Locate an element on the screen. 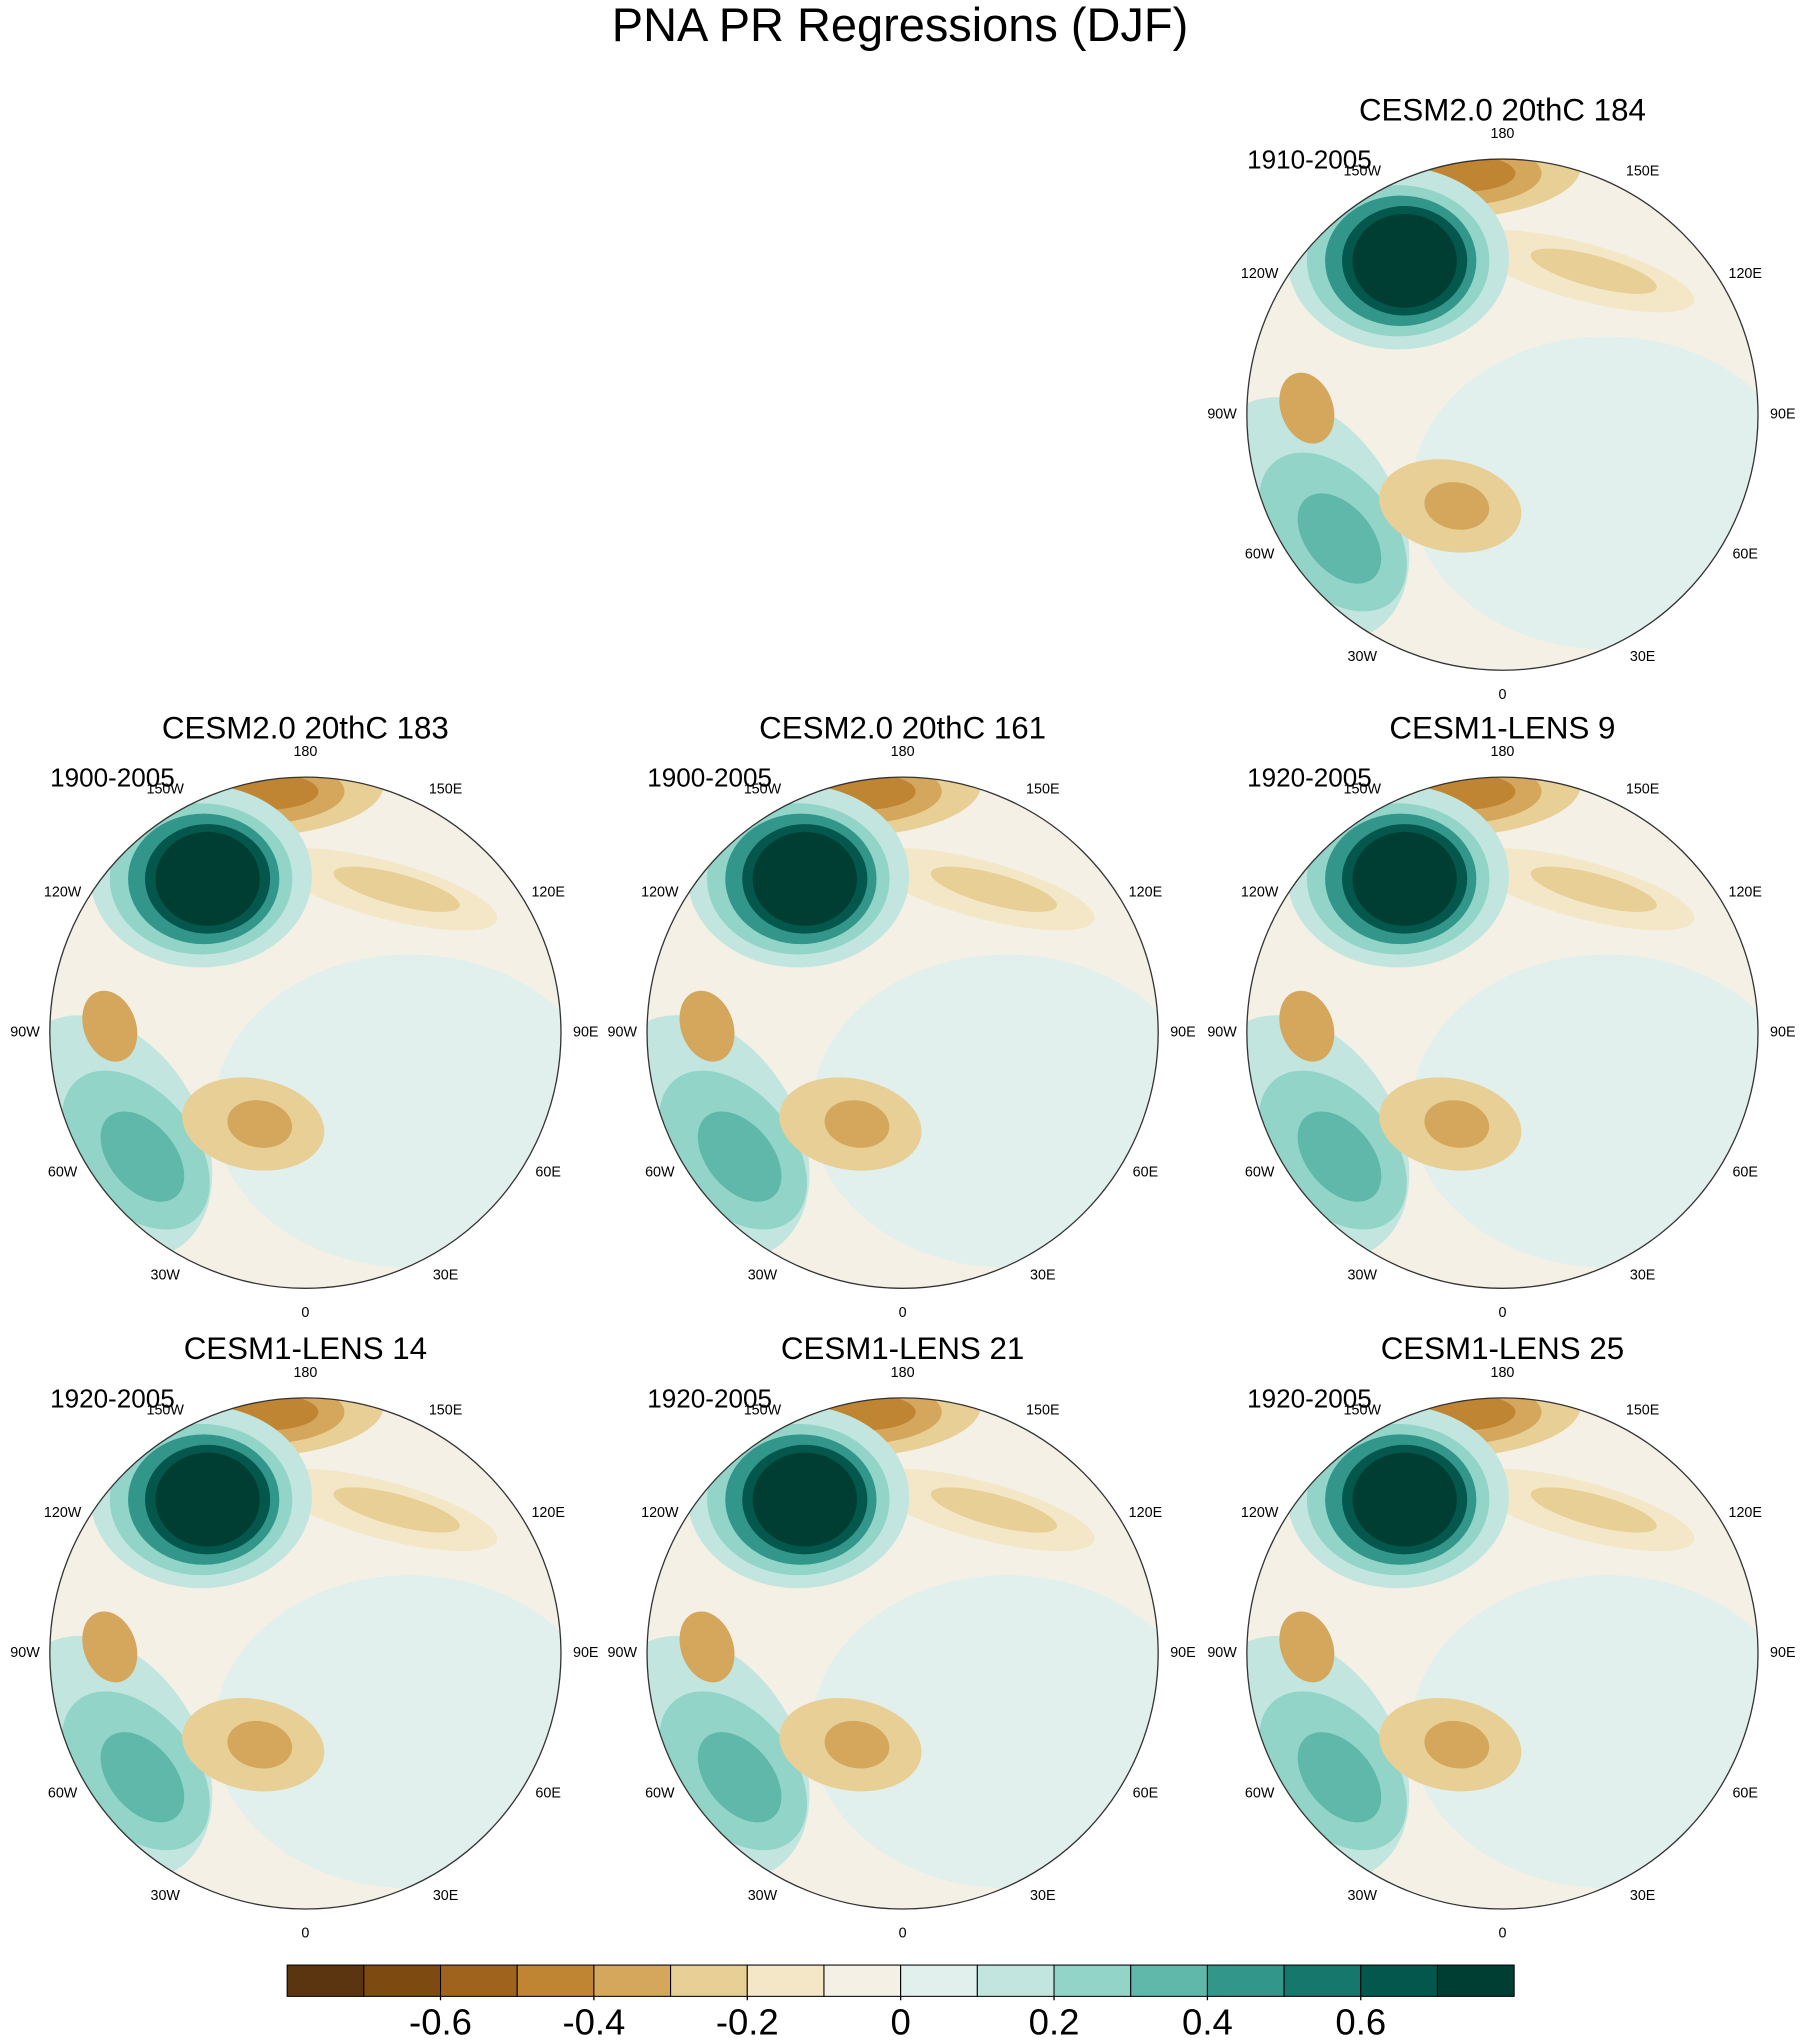 The width and height of the screenshot is (1800, 2042). colorbar-tick-label: 0 is located at coordinates (900, 2022).